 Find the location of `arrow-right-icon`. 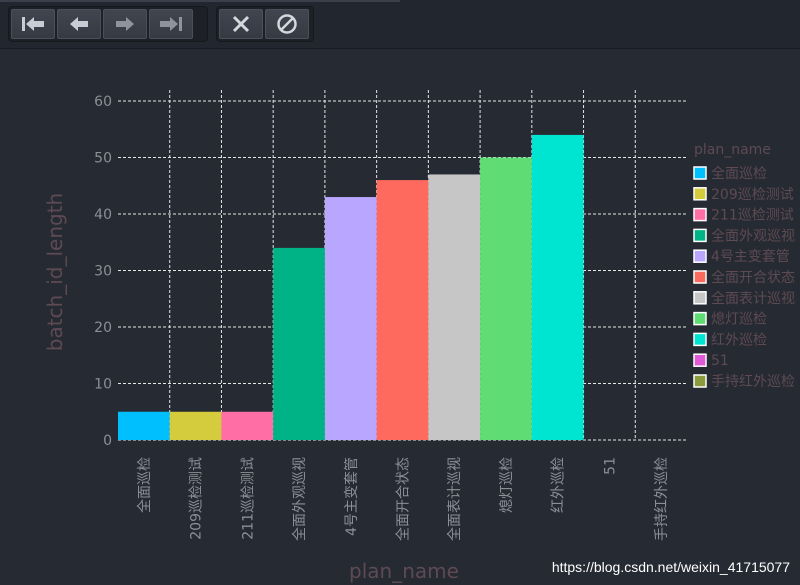

arrow-right-icon is located at coordinates (125, 24).